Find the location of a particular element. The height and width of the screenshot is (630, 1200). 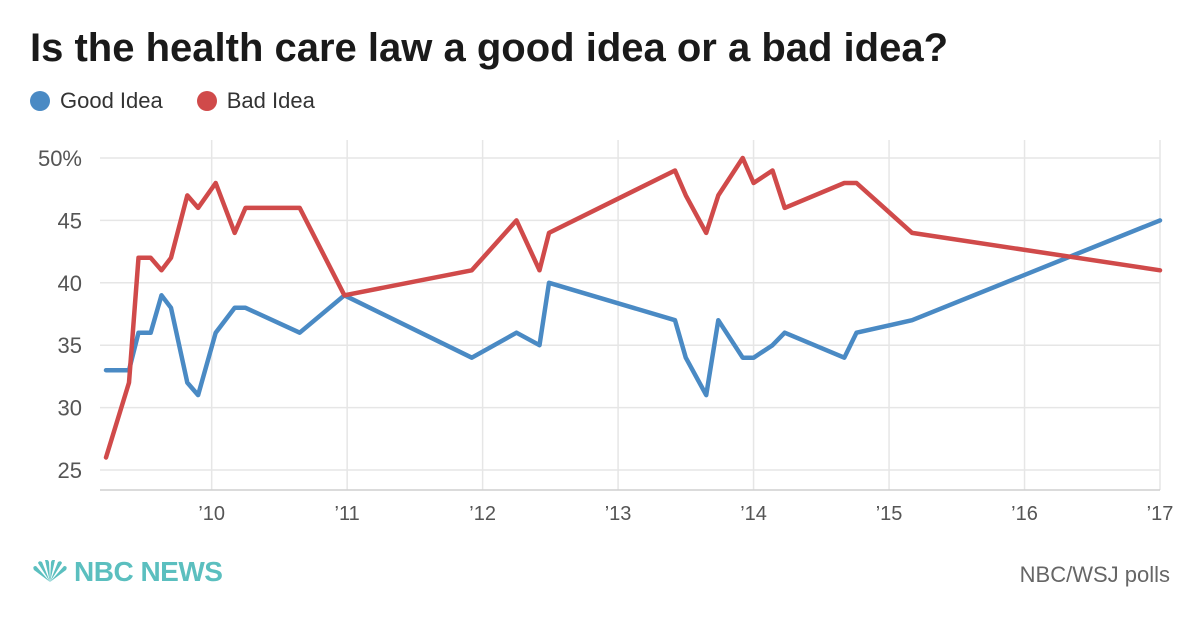

nbc-news-logo: NBC NEWS is located at coordinates (126, 572).